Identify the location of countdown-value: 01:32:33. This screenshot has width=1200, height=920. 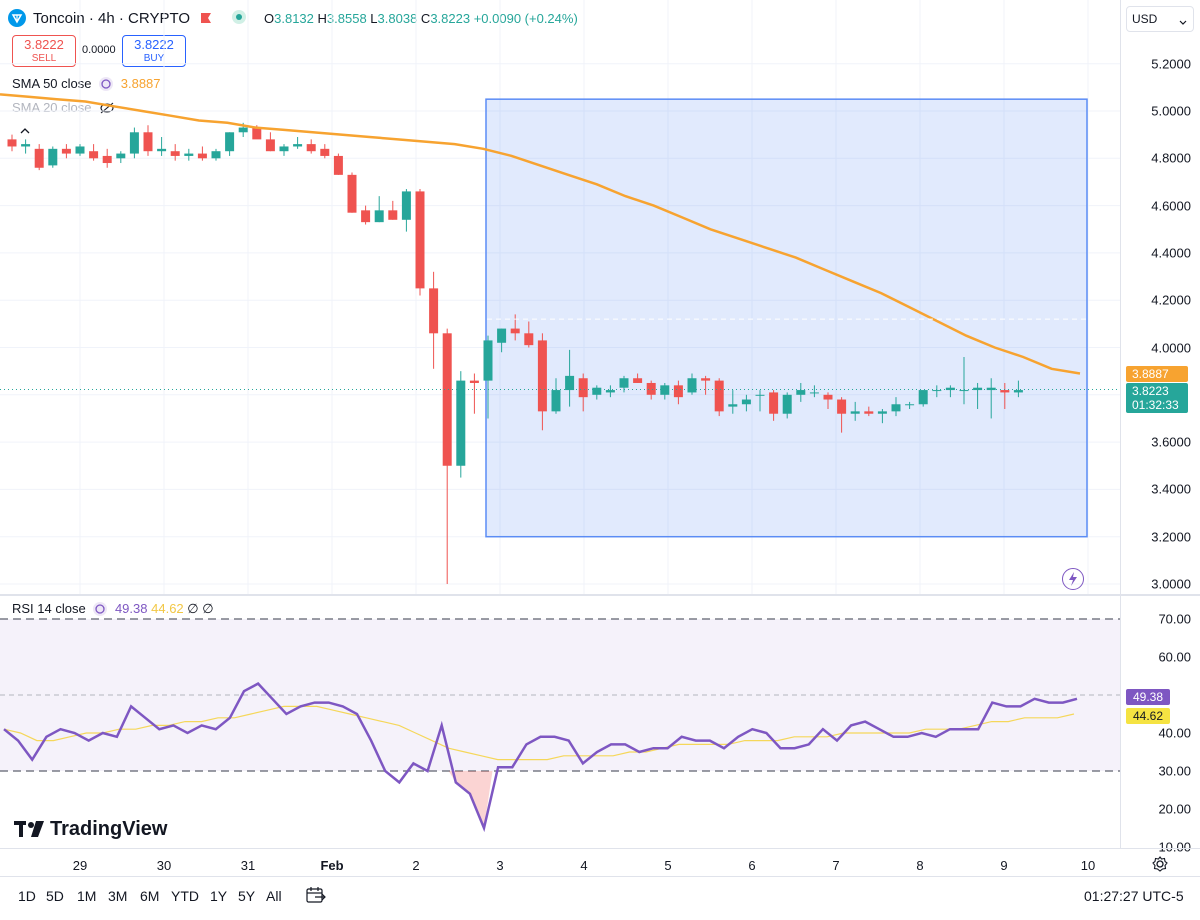
(1155, 405).